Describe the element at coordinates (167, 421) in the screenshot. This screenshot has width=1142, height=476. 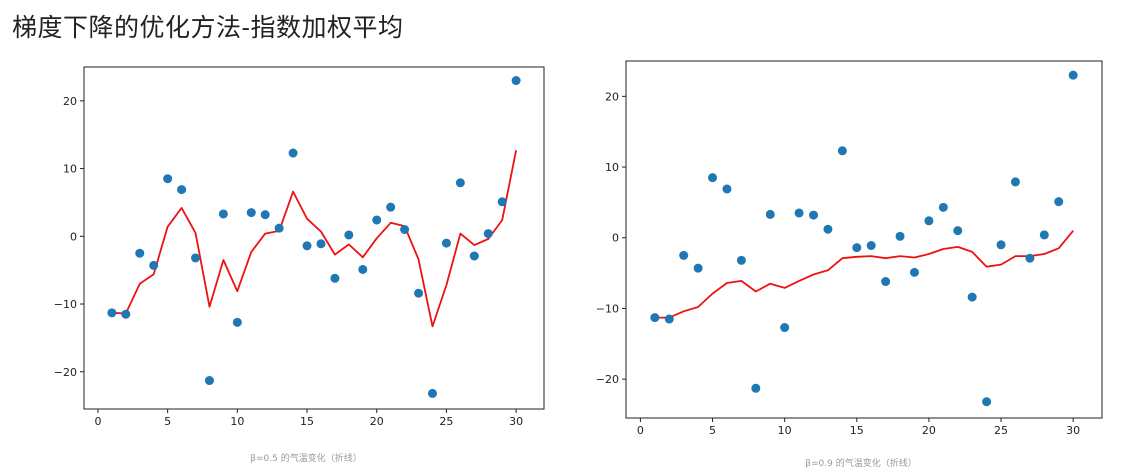
I see `chart-beta-0-5-x-tick-label: 5` at that location.